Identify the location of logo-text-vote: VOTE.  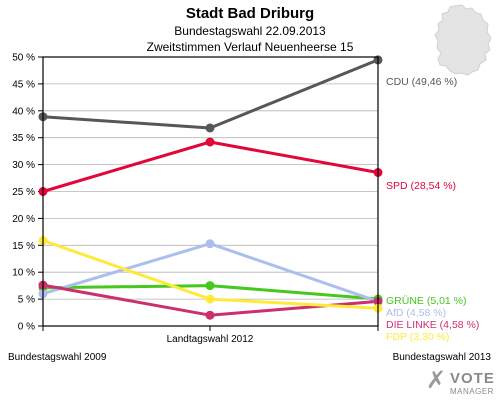
(472, 378).